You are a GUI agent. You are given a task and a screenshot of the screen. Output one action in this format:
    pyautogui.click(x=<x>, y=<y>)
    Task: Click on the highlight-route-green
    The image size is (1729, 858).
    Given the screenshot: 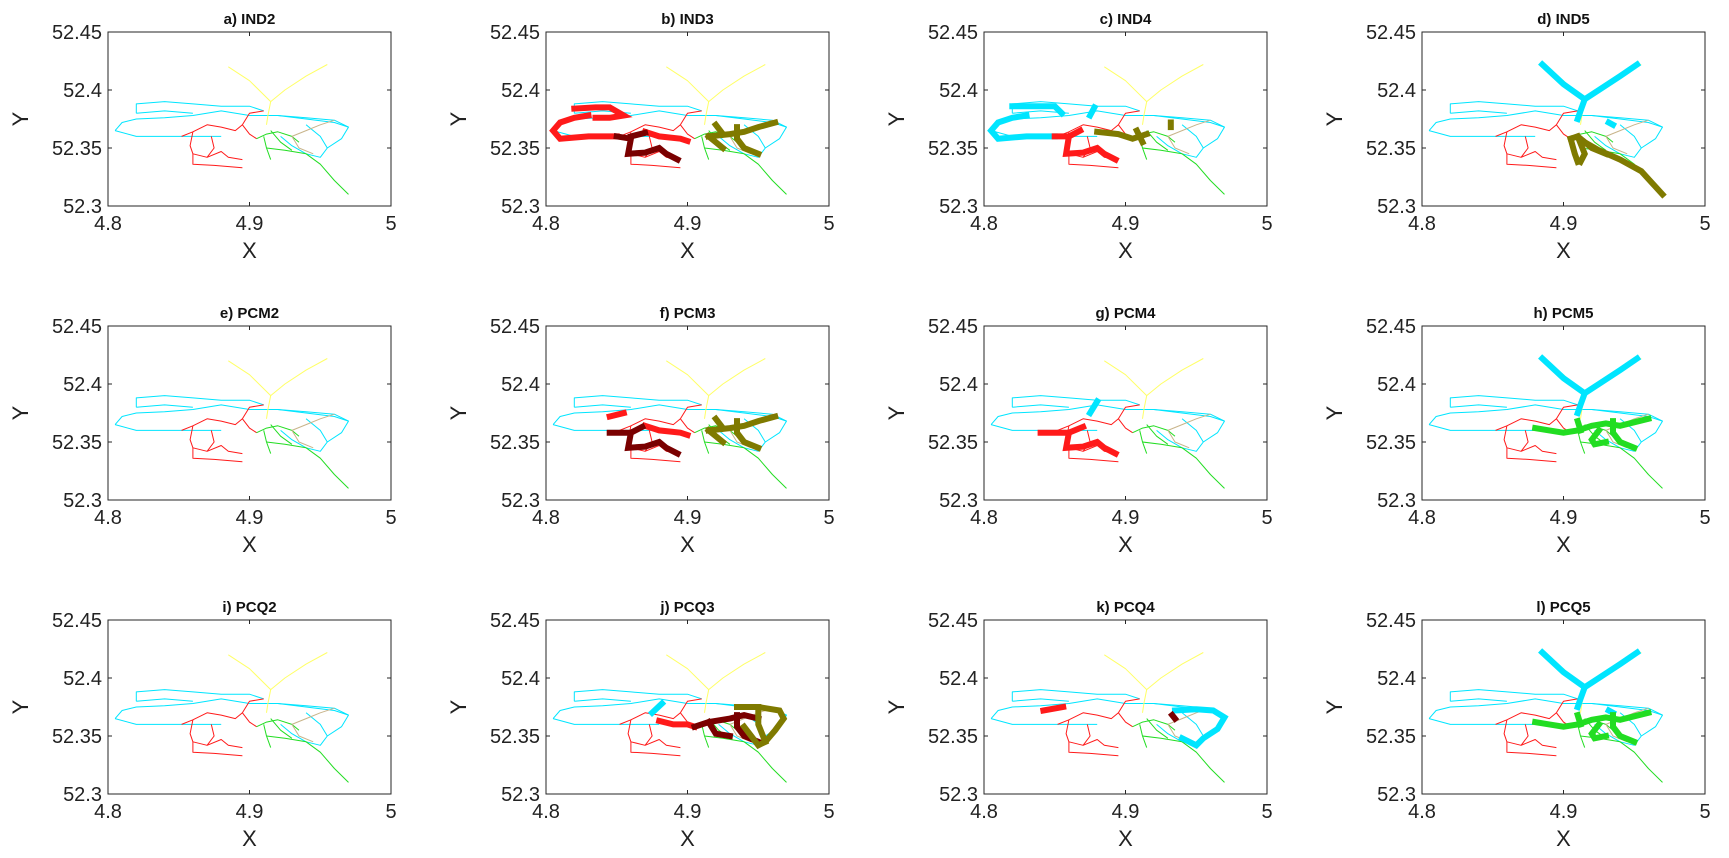 What is the action you would take?
    pyautogui.click(x=1579, y=426)
    